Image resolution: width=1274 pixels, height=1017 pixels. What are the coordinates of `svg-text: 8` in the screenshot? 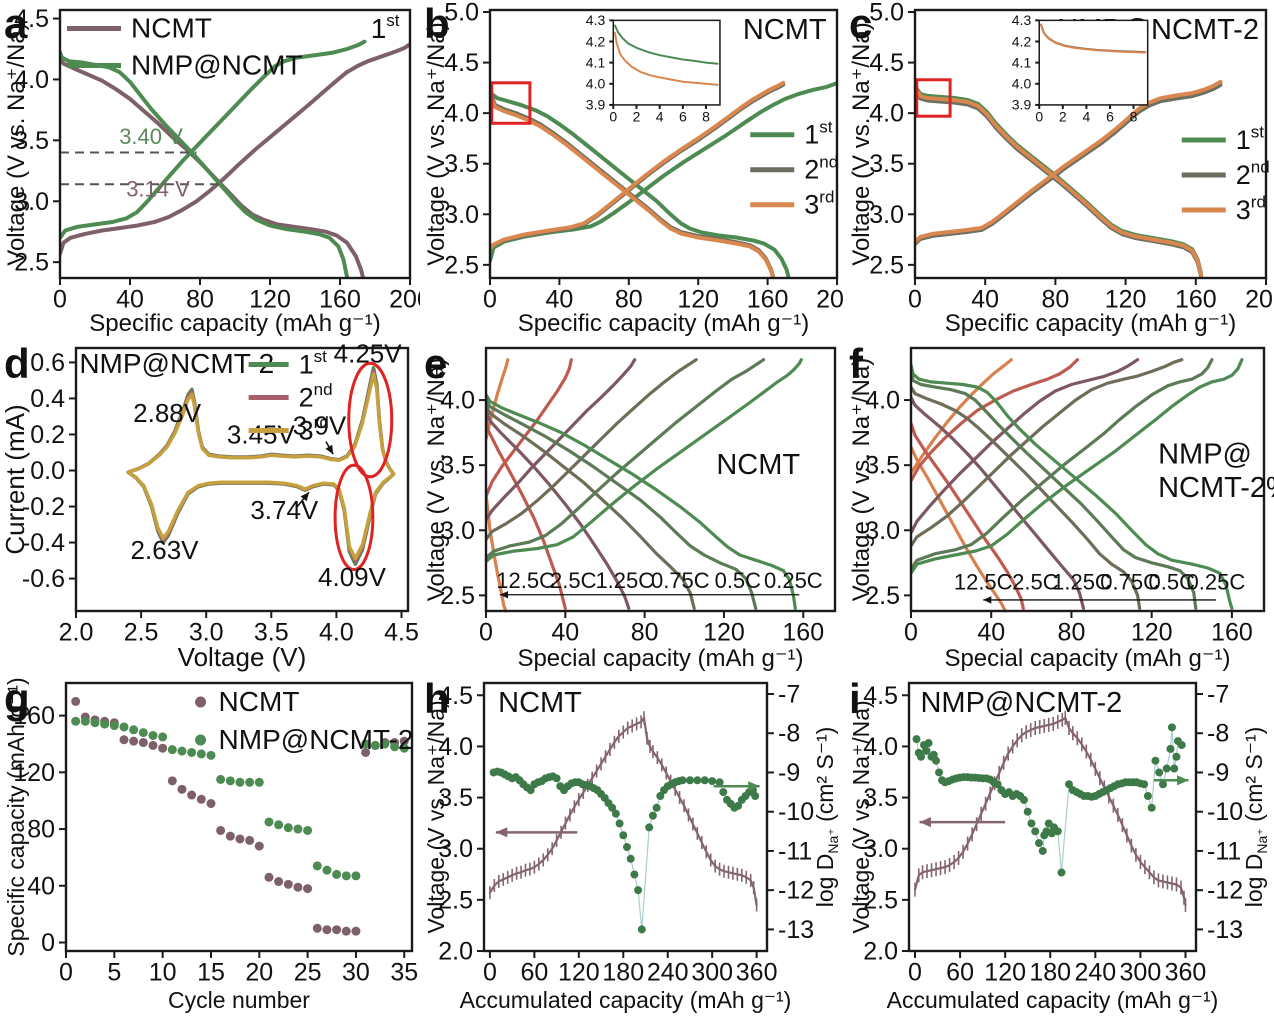 It's located at (1134, 117).